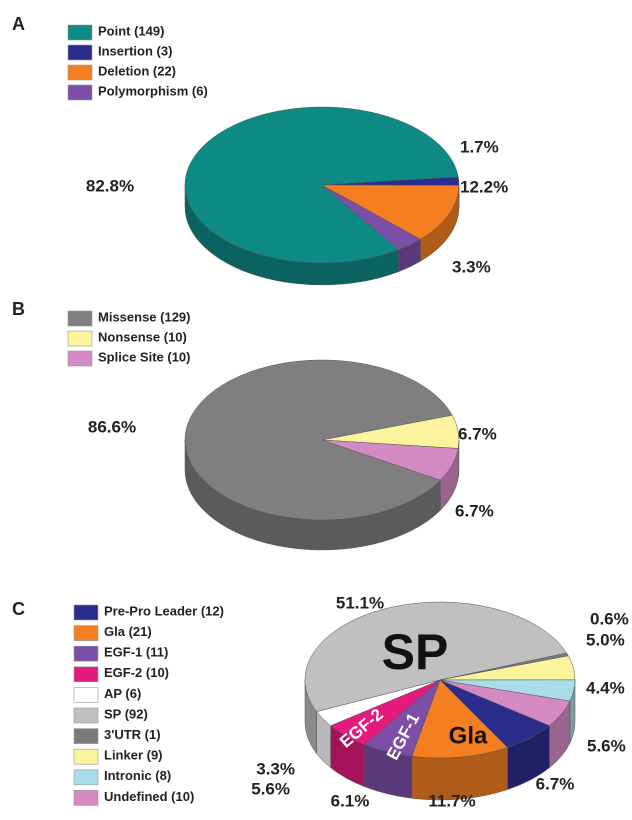 This screenshot has width=632, height=820. What do you see at coordinates (136, 672) in the screenshot?
I see `legend-label: EGF-2 (10)` at bounding box center [136, 672].